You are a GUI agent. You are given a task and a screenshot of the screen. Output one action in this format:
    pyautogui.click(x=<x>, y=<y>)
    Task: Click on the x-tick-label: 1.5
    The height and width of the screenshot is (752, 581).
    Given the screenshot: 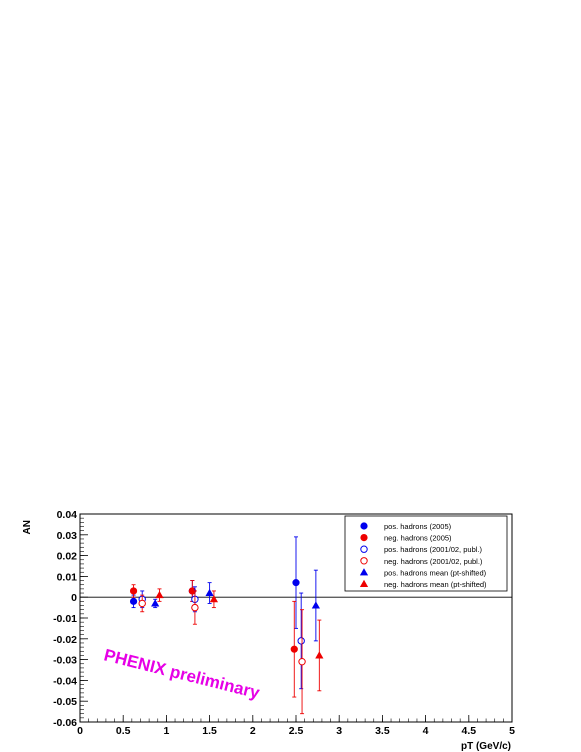 What is the action you would take?
    pyautogui.click(x=209, y=731)
    